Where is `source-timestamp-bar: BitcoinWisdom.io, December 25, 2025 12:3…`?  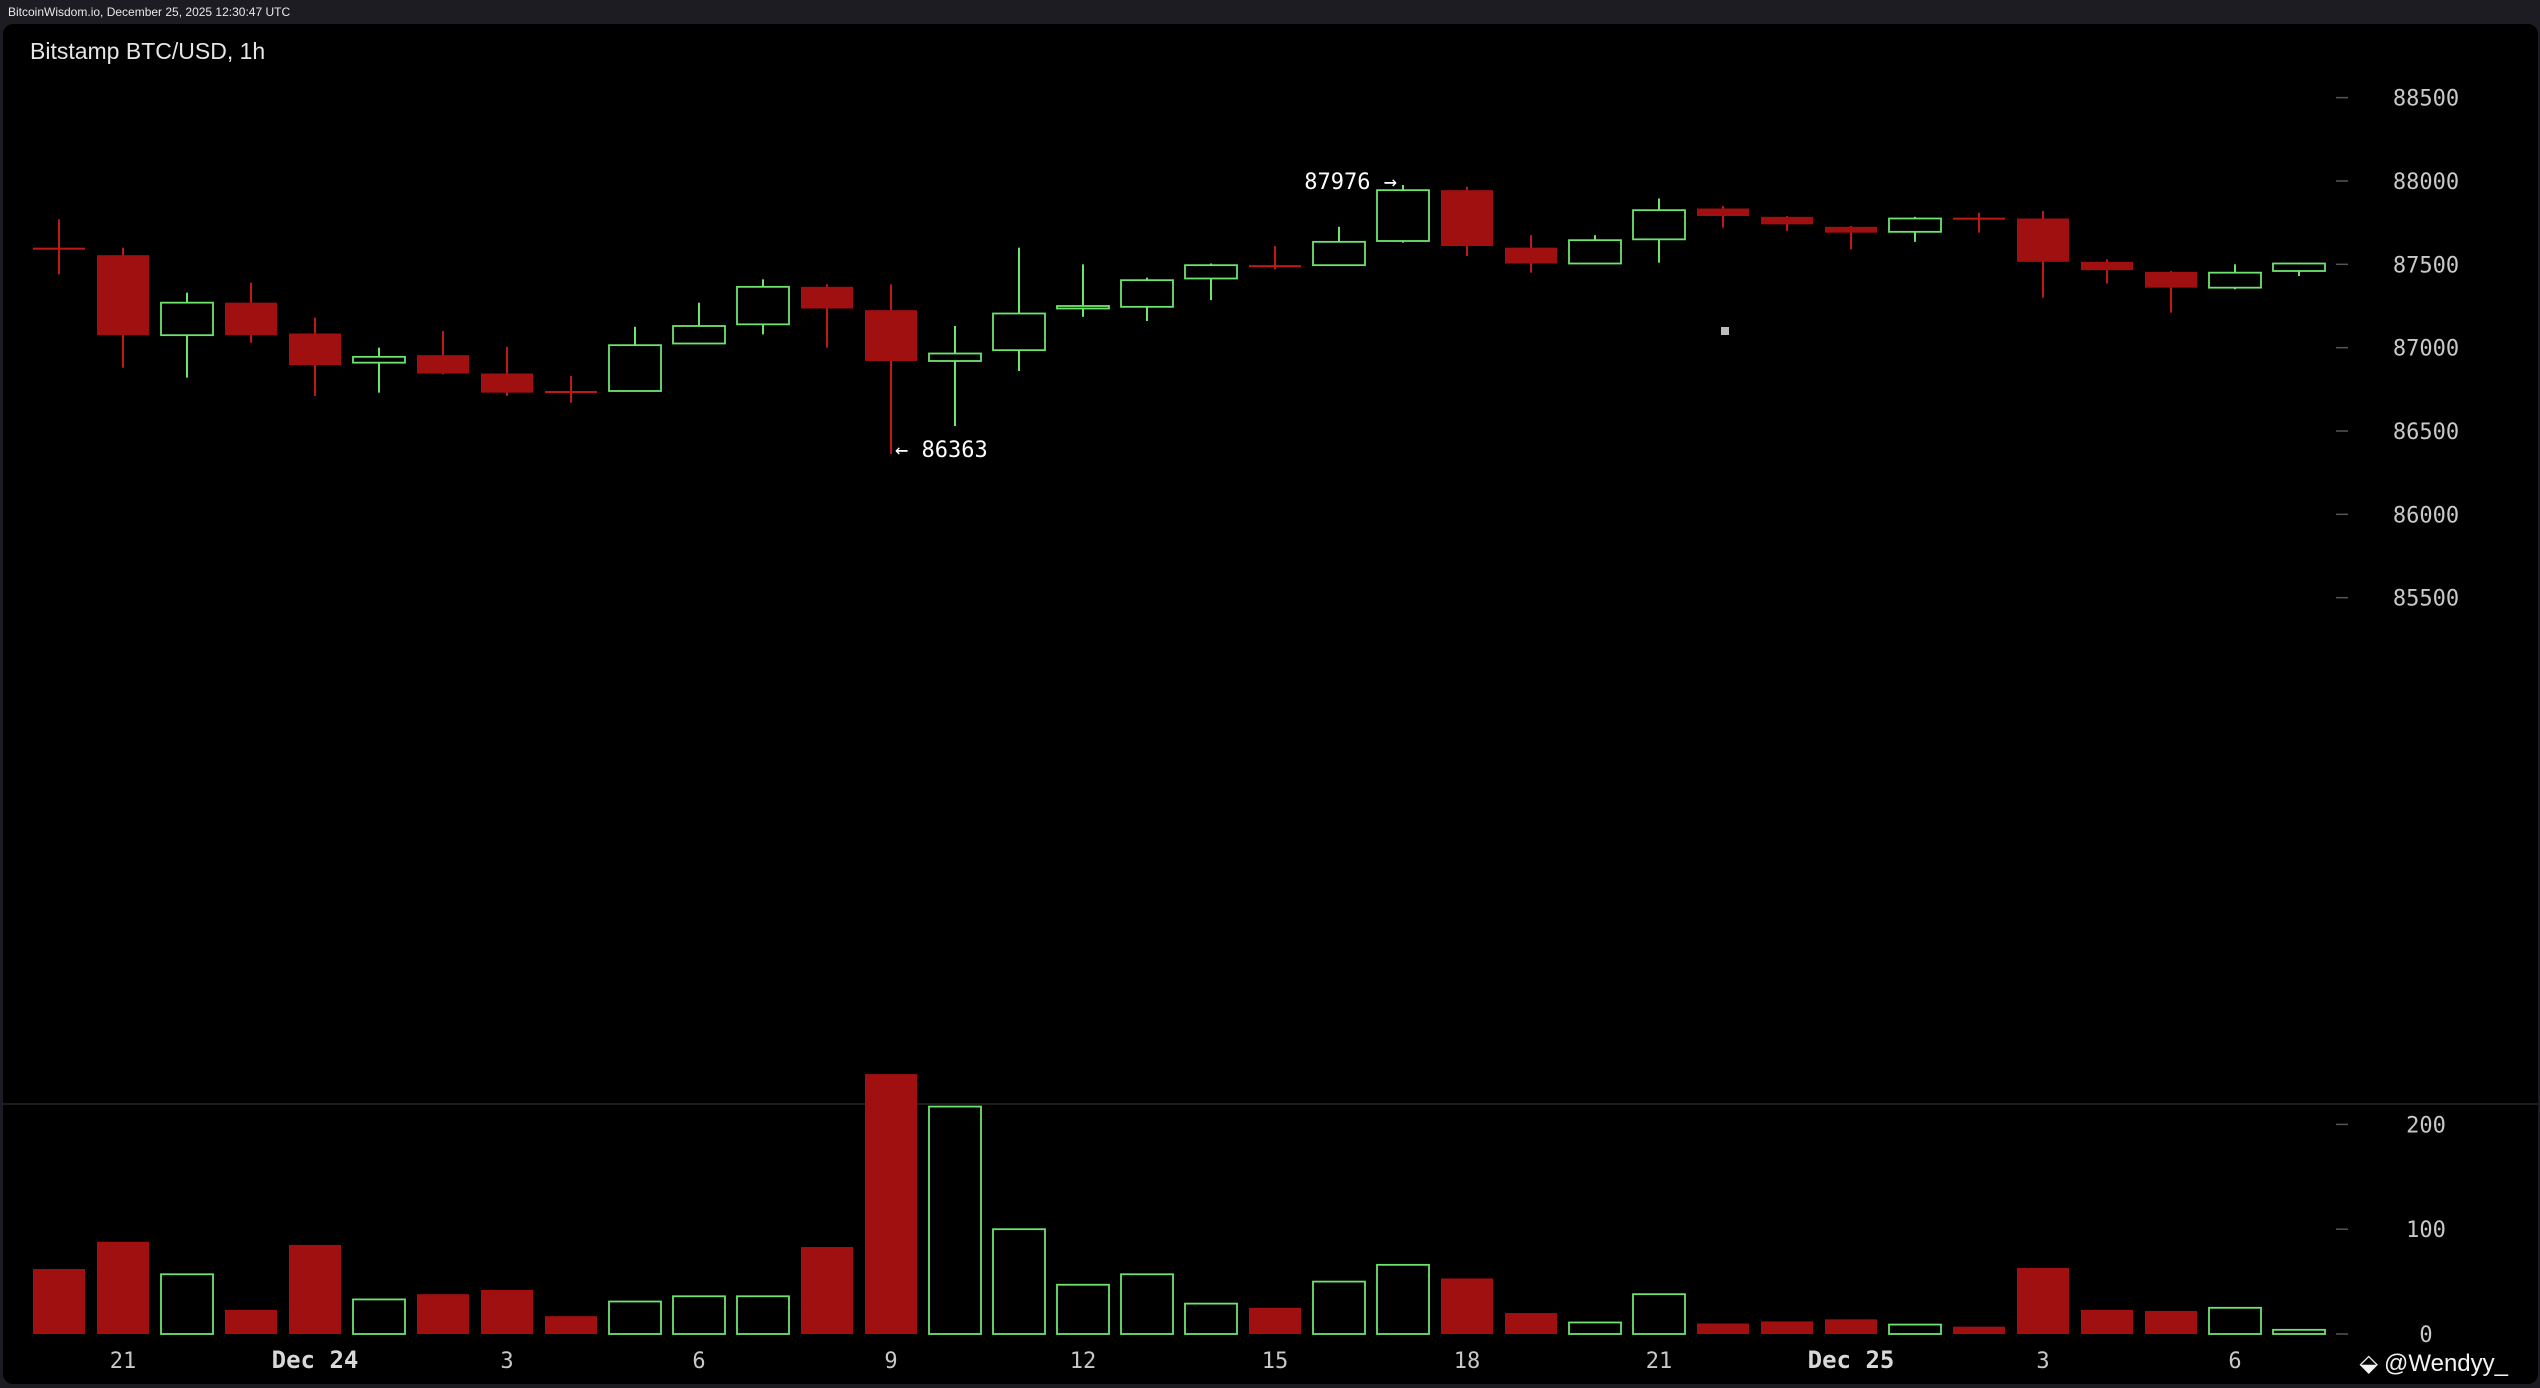
source-timestamp-bar: BitcoinWisdom.io, December 25, 2025 12:3… is located at coordinates (1270, 12).